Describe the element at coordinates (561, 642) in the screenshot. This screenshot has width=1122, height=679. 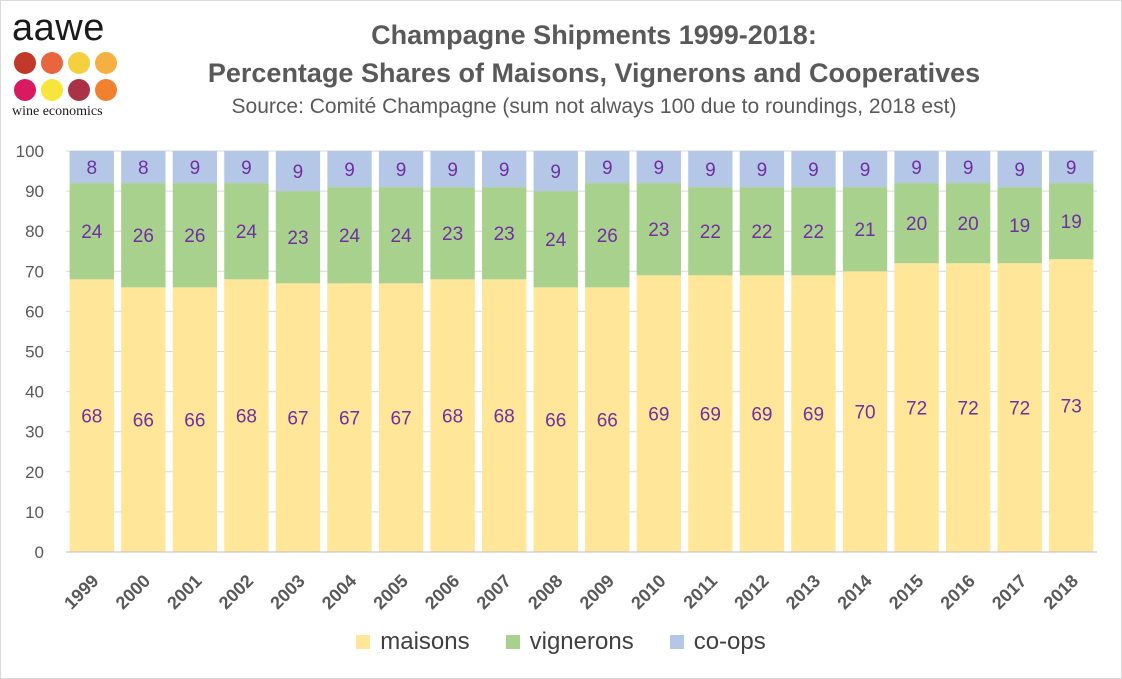
I see `chart-legend: maisons vignerons co-ops` at that location.